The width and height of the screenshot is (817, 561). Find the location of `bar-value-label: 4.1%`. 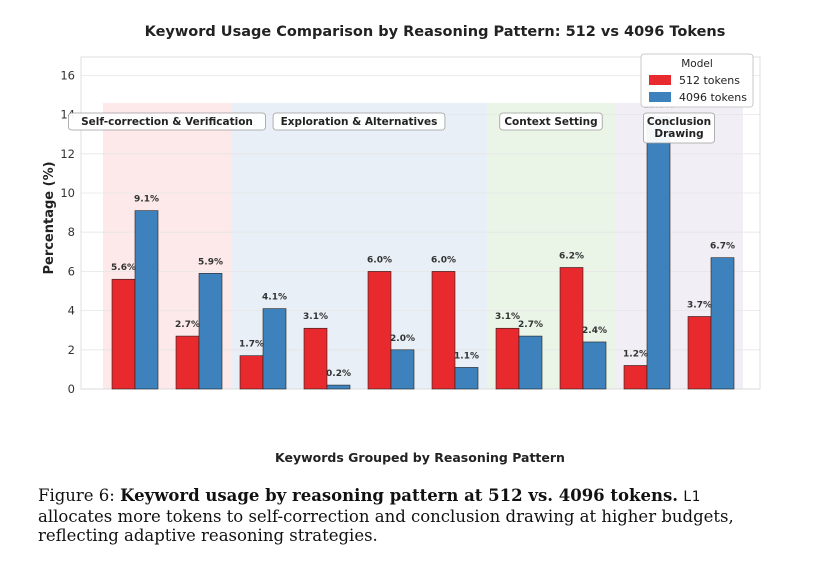

bar-value-label: 4.1% is located at coordinates (274, 298).